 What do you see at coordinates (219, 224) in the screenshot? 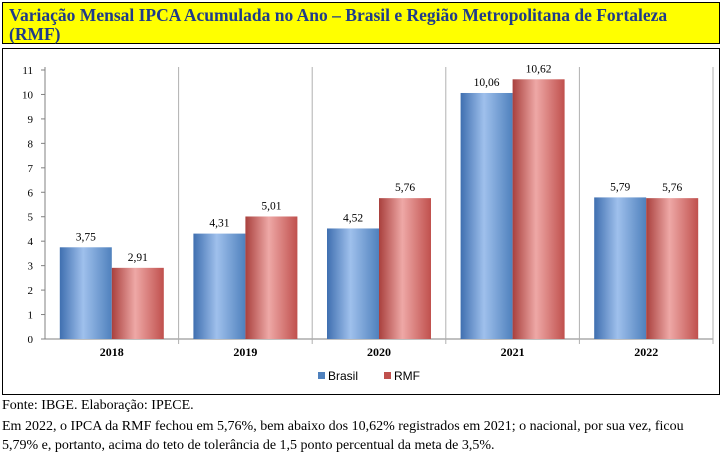
I see `data-label: 4,31` at bounding box center [219, 224].